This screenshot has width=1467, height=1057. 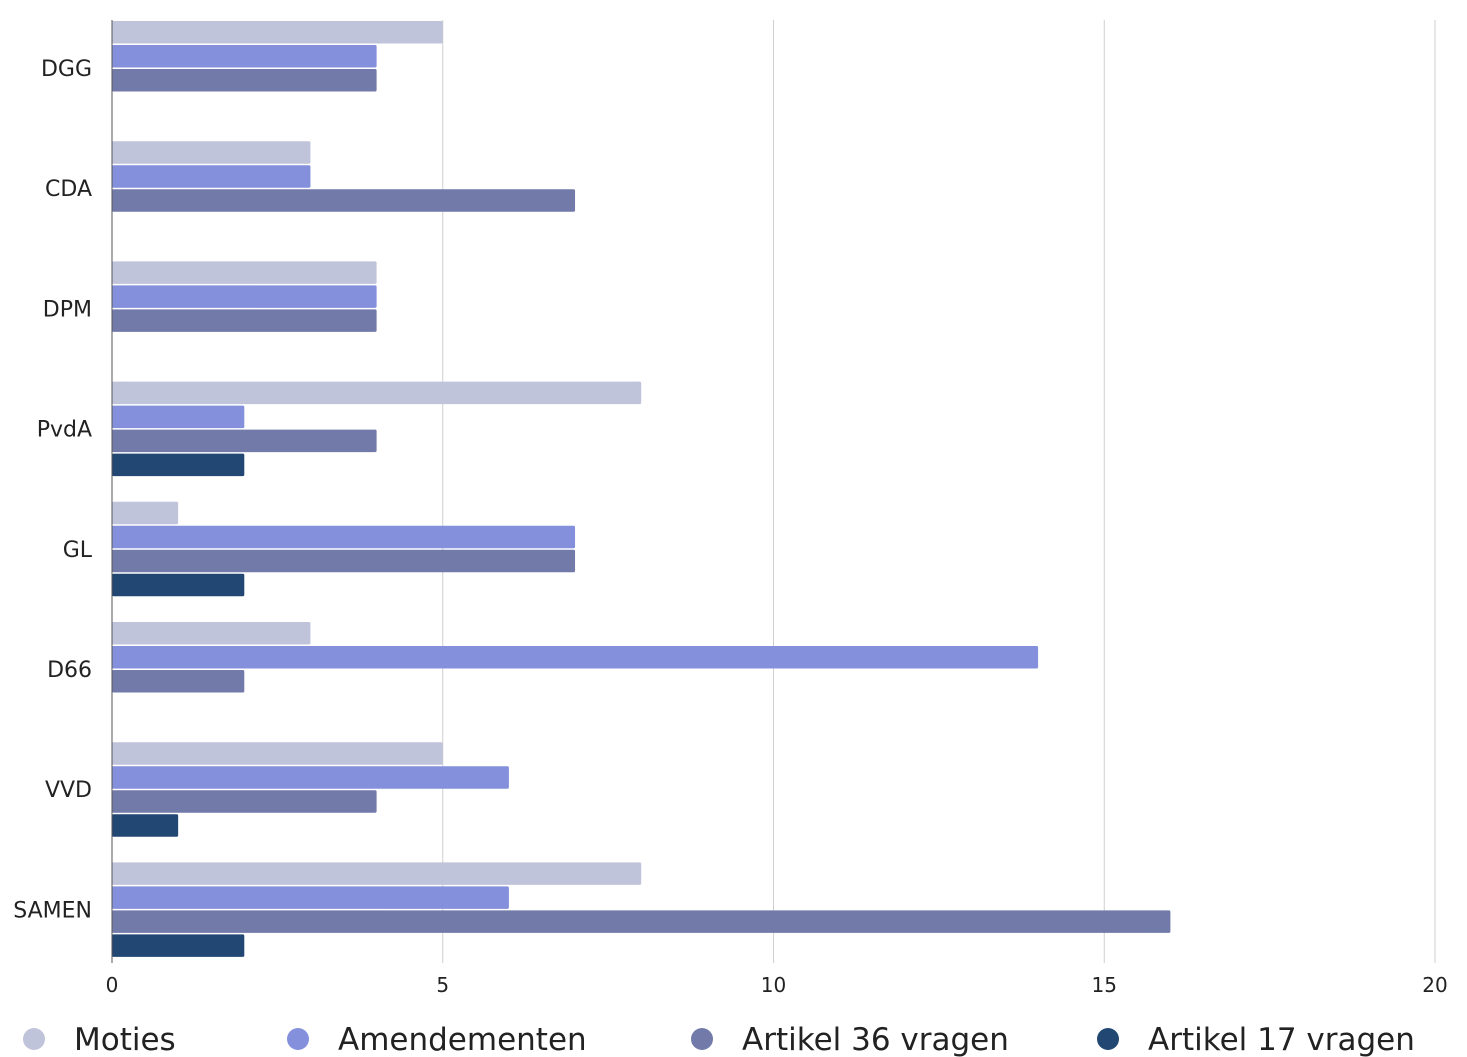 I want to click on x-tick-label: 5, so click(x=442, y=985).